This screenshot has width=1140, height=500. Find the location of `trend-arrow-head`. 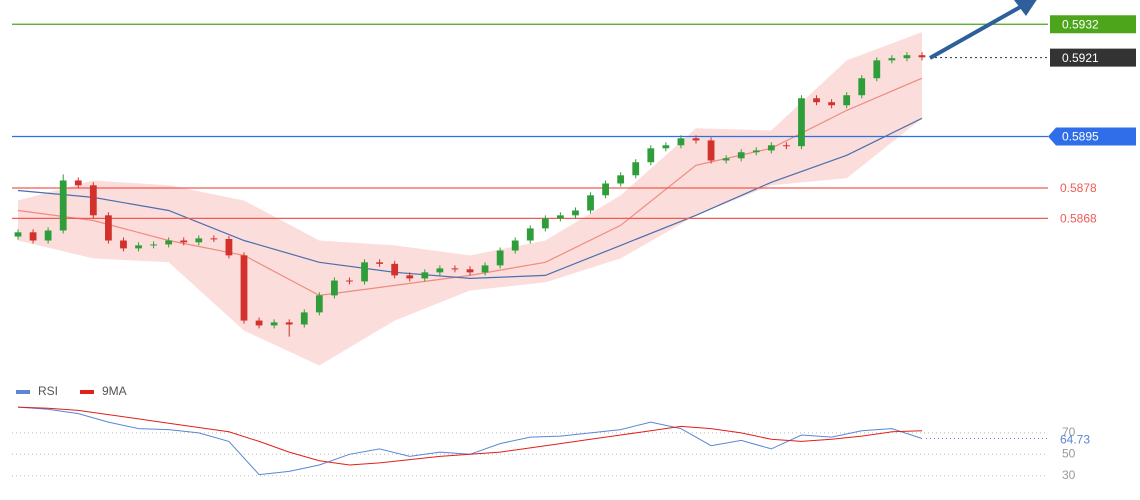

trend-arrow-head is located at coordinates (1025, 8).